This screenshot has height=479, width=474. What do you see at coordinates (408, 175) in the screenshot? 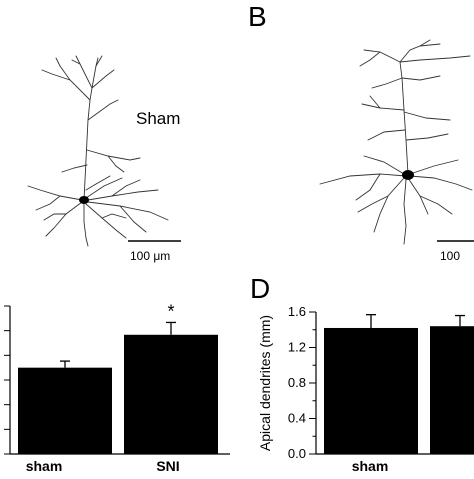
I see `neuron-soma-right` at bounding box center [408, 175].